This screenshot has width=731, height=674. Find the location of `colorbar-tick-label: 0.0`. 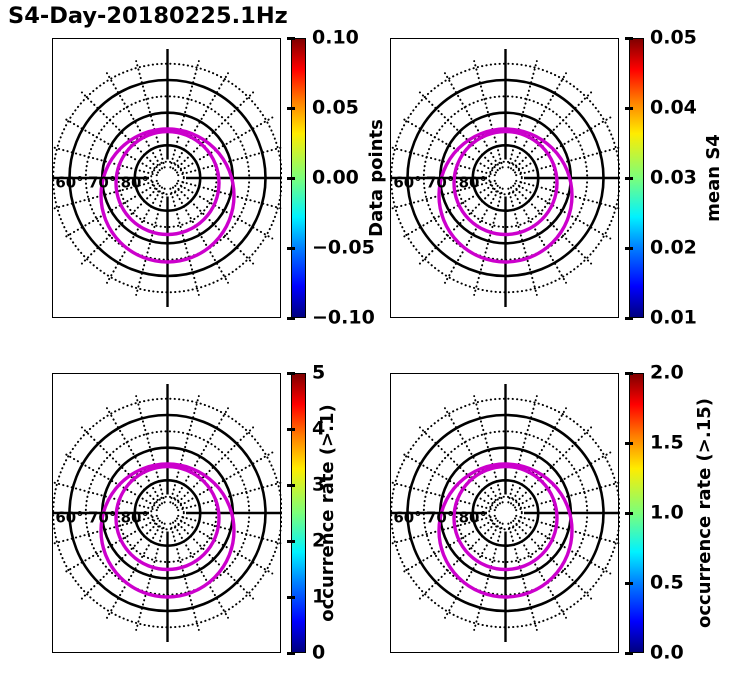

colorbar-tick-label: 0.0 is located at coordinates (667, 652).